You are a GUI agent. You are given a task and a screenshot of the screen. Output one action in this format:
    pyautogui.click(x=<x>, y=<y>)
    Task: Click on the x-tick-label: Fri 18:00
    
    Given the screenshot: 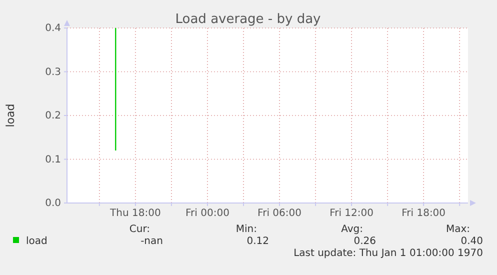 What is the action you would take?
    pyautogui.click(x=424, y=214)
    